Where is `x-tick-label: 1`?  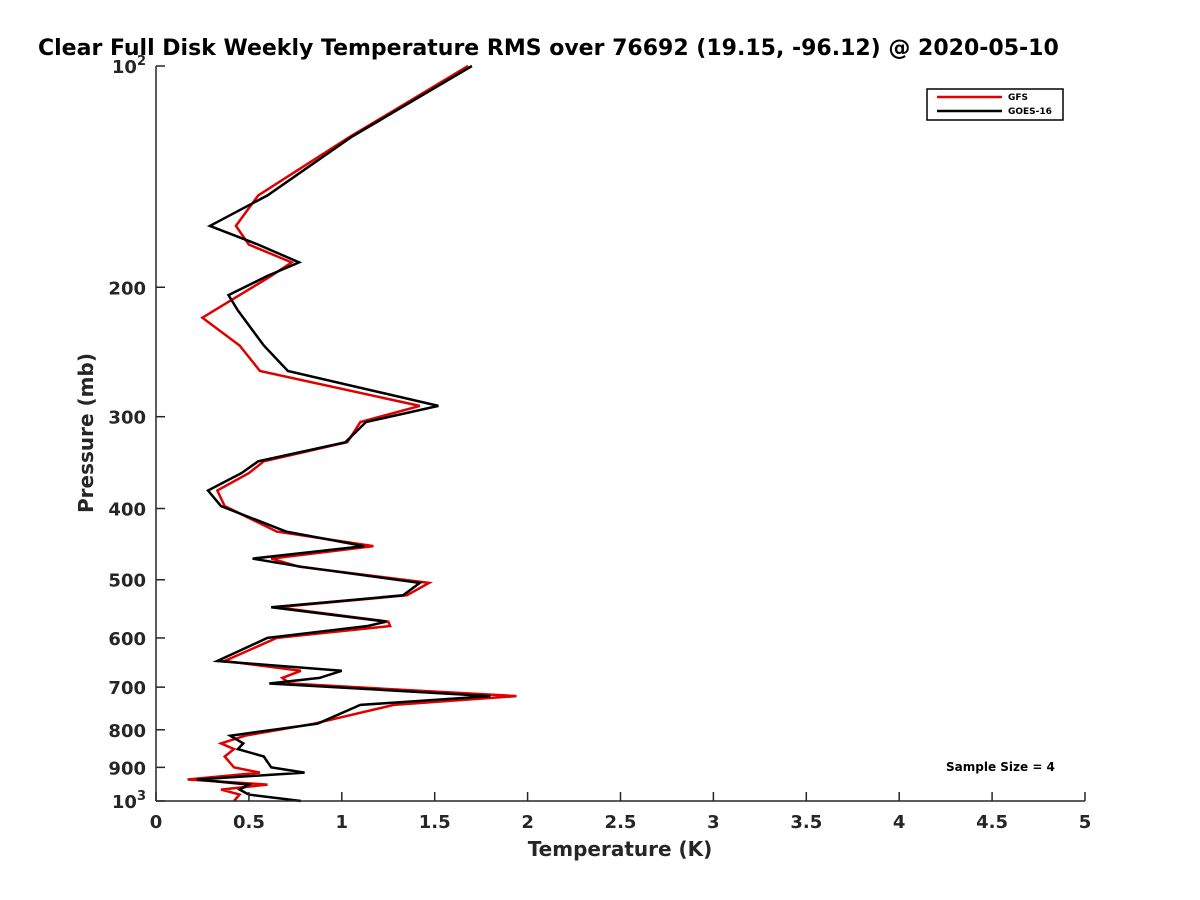
x-tick-label: 1 is located at coordinates (342, 822).